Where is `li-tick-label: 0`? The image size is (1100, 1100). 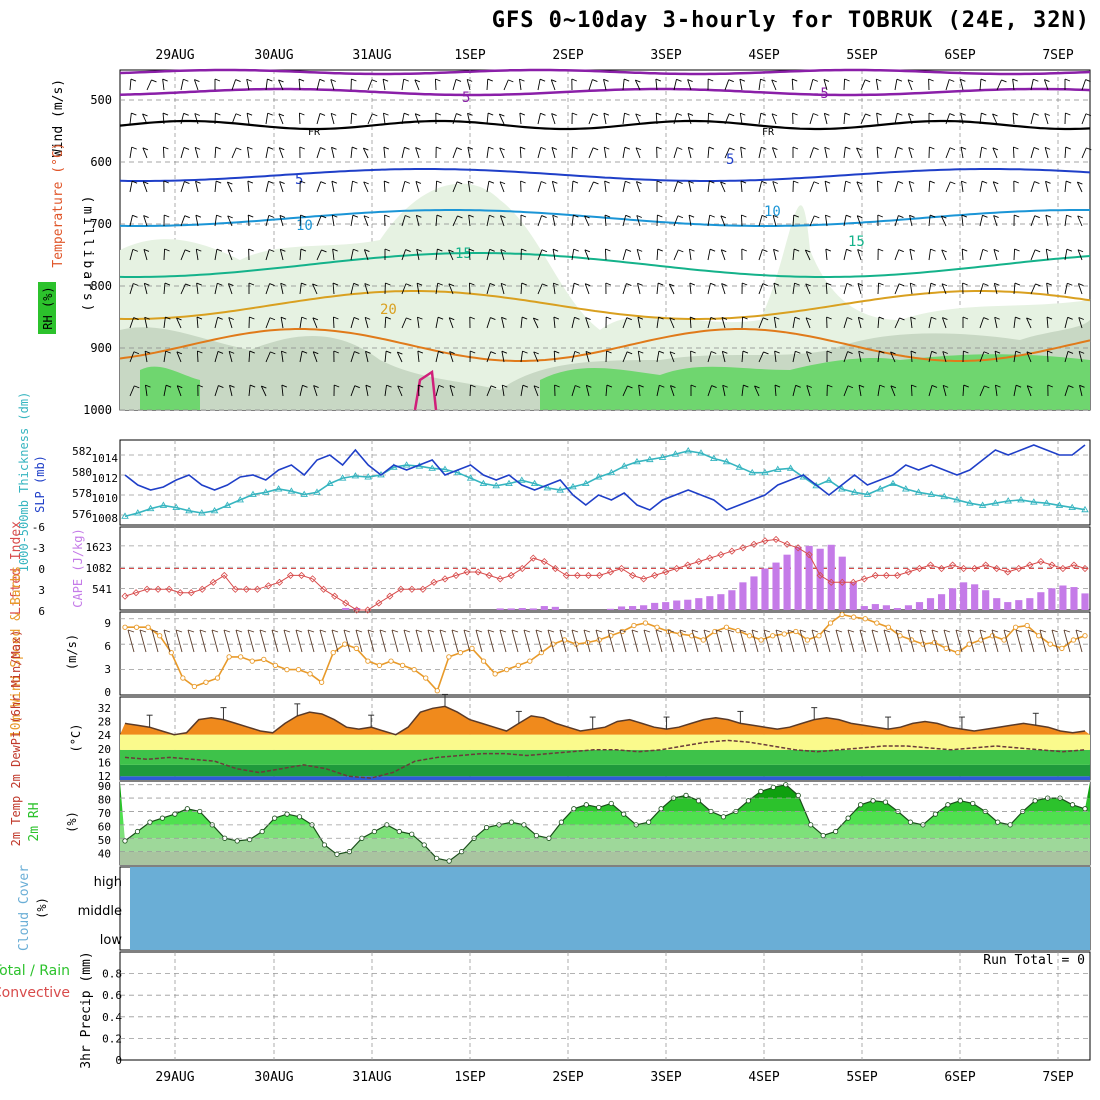
li-tick-label: 0 is located at coordinates (41, 569).